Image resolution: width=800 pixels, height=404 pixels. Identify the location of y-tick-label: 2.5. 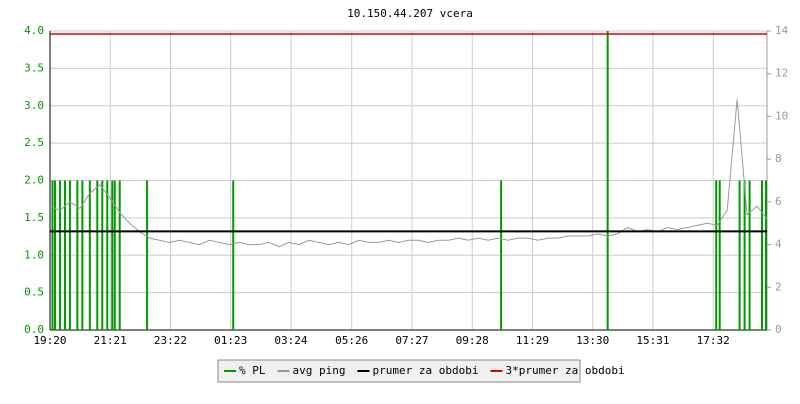
(34, 142).